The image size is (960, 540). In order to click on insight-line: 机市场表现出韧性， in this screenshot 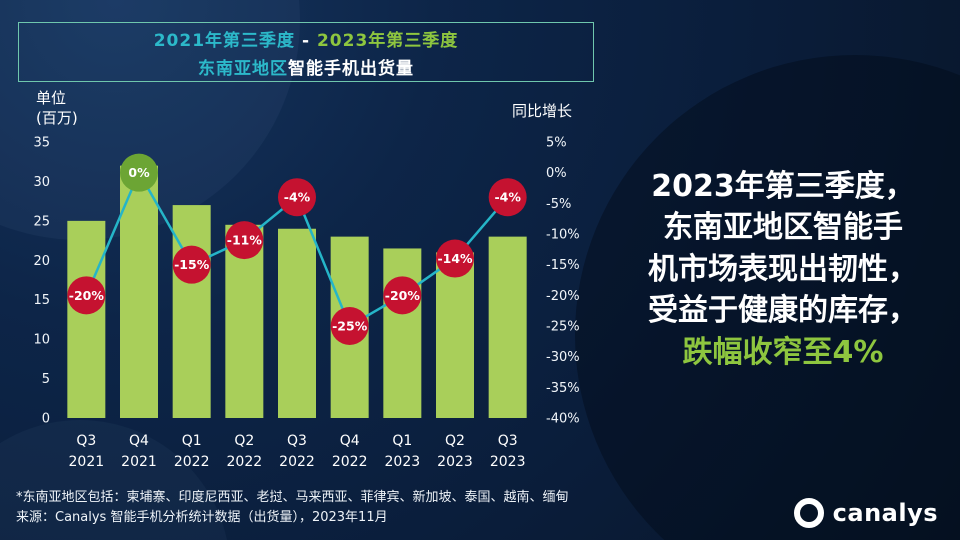, I will do `click(783, 269)`.